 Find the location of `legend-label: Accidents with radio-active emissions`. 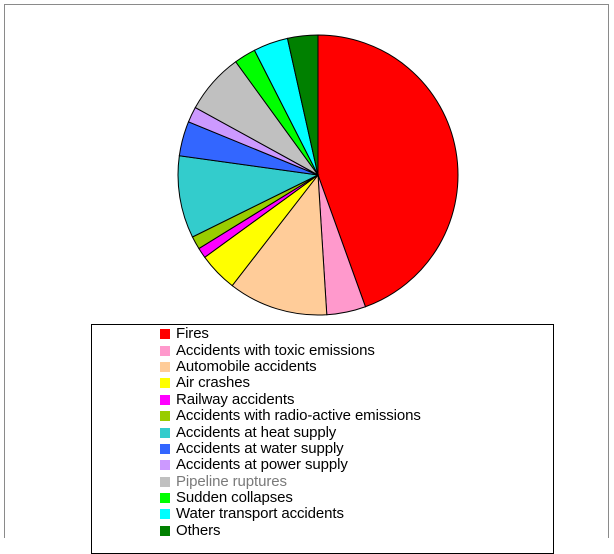

legend-label: Accidents with radio-active emissions is located at coordinates (298, 416).